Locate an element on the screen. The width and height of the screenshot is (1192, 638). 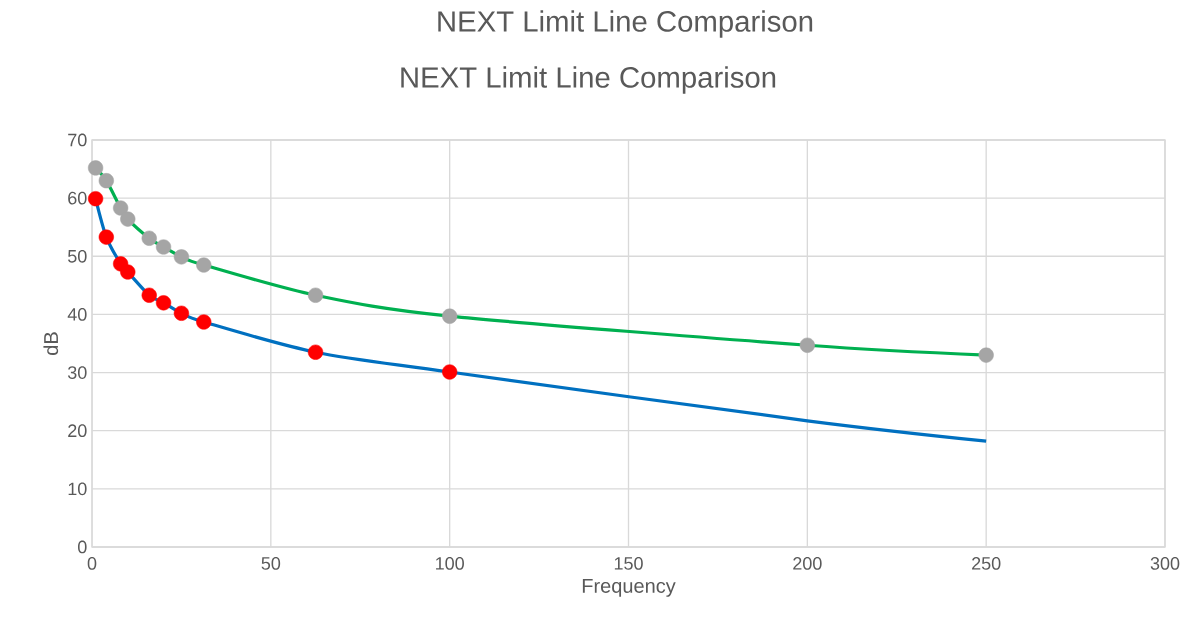
x-tick-label: 250 is located at coordinates (986, 563).